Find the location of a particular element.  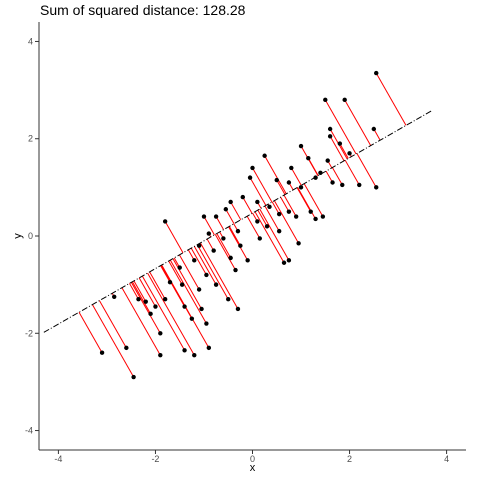

x-tick-label: 2 is located at coordinates (349, 459).